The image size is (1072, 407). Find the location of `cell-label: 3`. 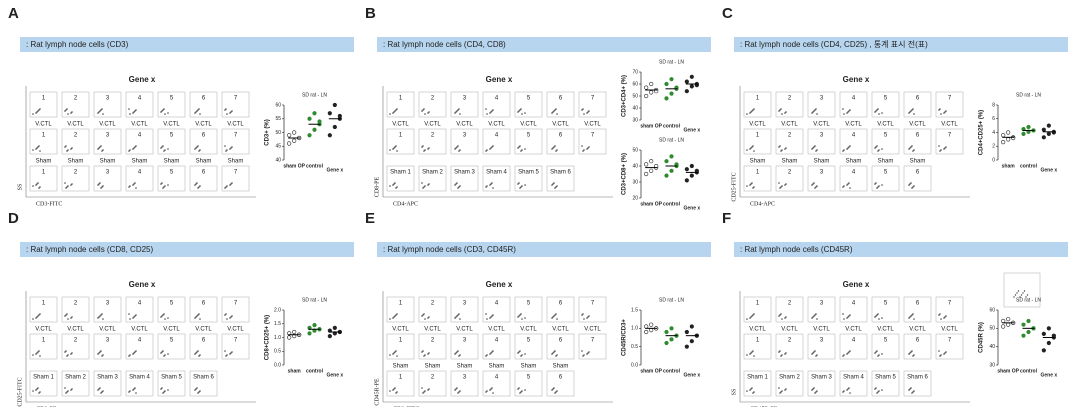

cell-label: 3 is located at coordinates (465, 304).